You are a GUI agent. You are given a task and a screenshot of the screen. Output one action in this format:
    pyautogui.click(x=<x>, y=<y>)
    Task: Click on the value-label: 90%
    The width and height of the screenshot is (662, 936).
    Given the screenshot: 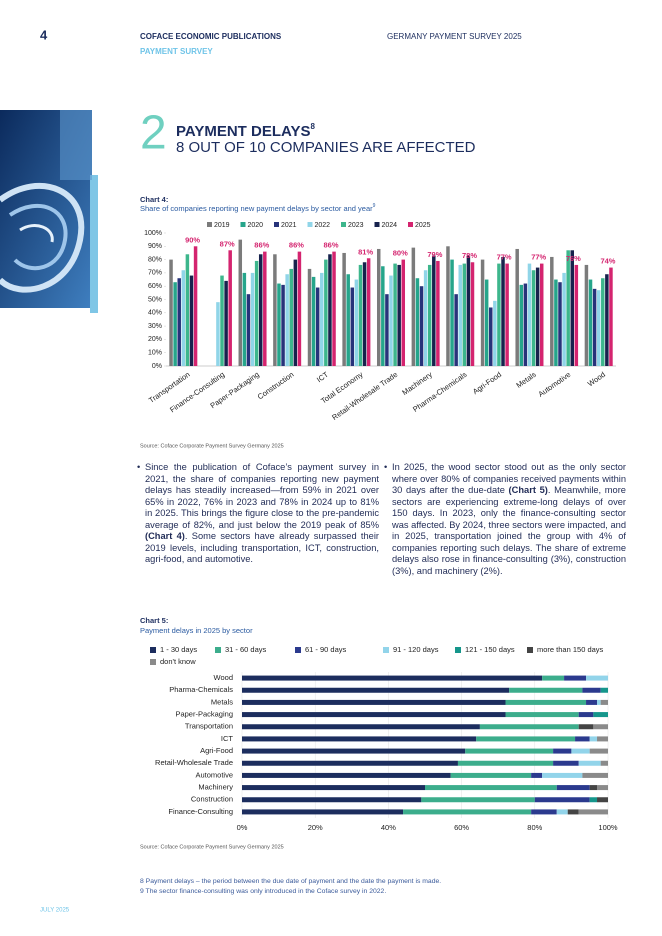 What is the action you would take?
    pyautogui.click(x=192, y=239)
    